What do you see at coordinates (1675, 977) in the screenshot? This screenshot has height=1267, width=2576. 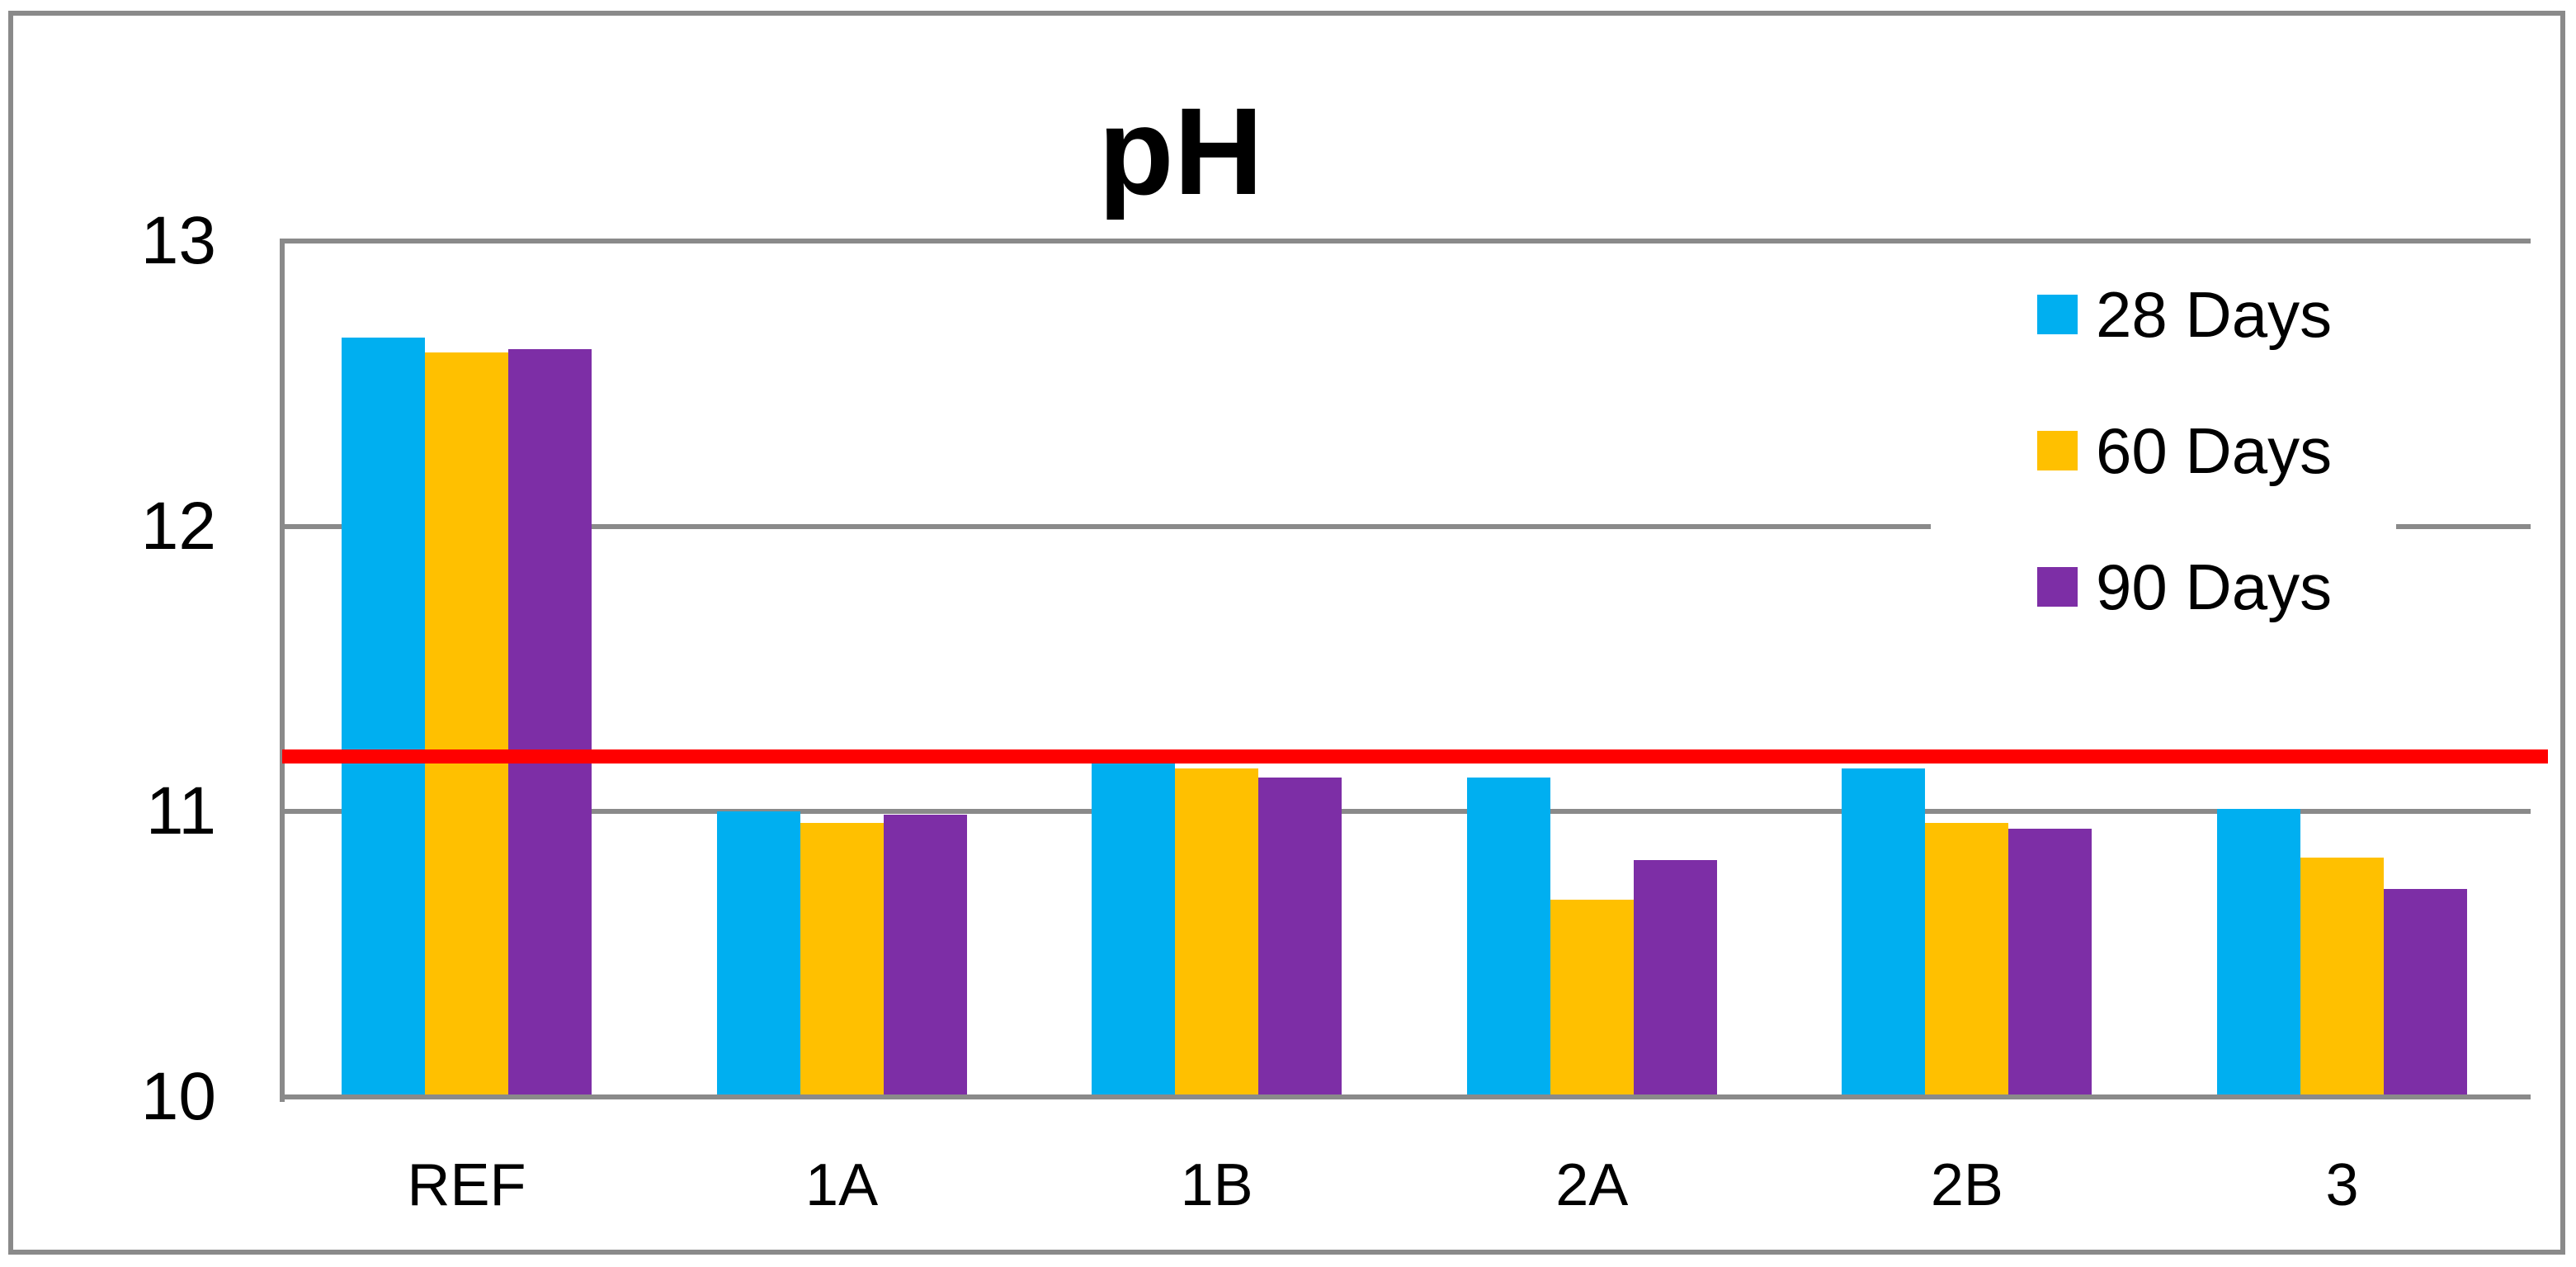 I see `bar-2a-90-days` at bounding box center [1675, 977].